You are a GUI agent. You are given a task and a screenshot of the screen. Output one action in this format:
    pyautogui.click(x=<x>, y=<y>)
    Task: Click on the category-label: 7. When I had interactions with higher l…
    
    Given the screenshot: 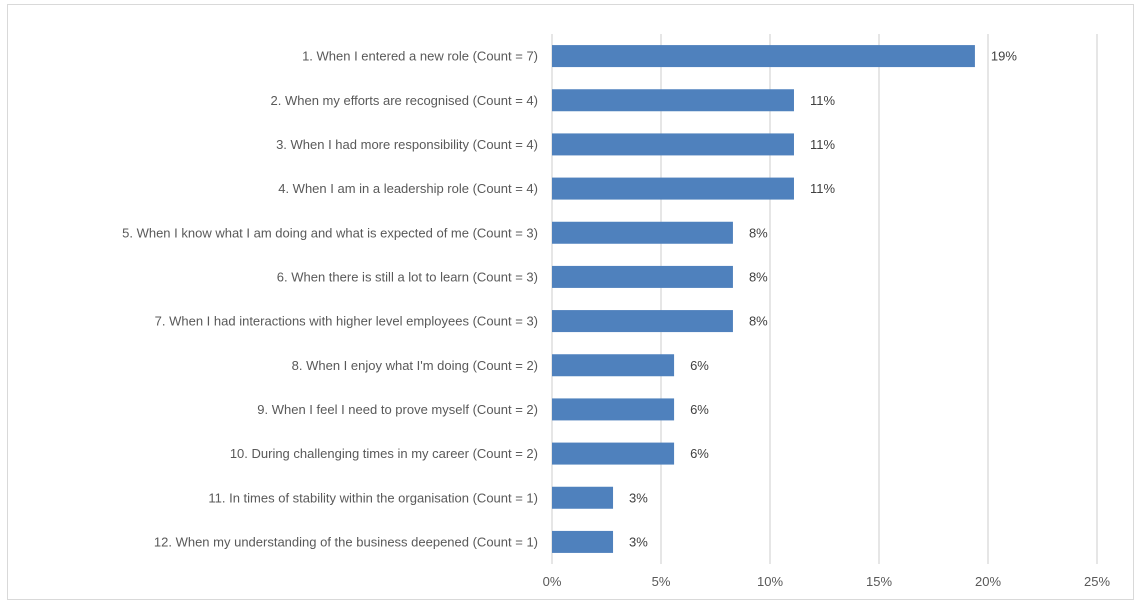 What is the action you would take?
    pyautogui.click(x=346, y=321)
    